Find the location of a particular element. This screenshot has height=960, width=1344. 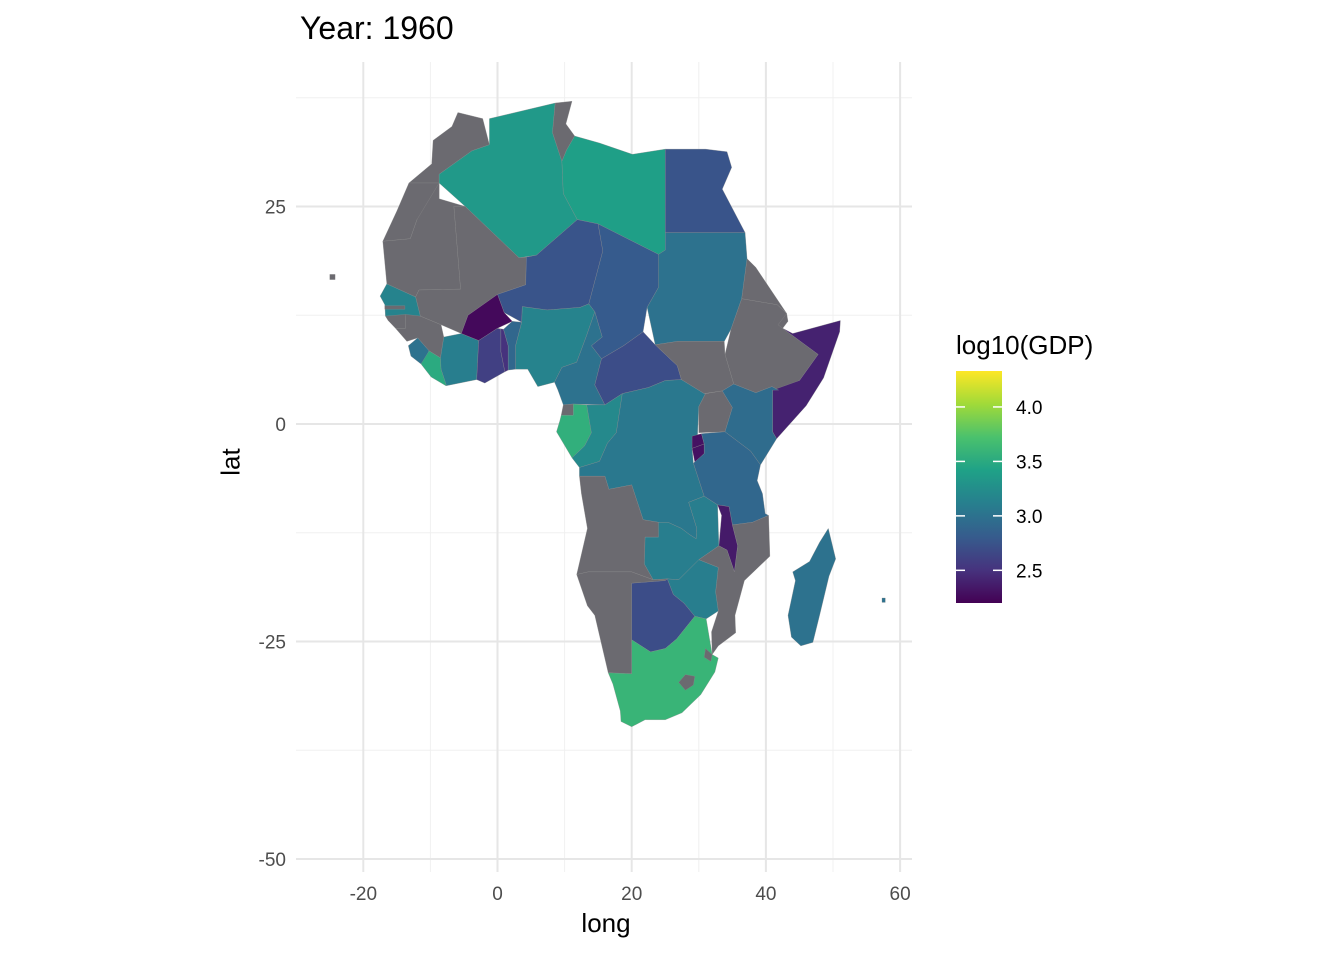

country-cote-divoire is located at coordinates (459, 359).